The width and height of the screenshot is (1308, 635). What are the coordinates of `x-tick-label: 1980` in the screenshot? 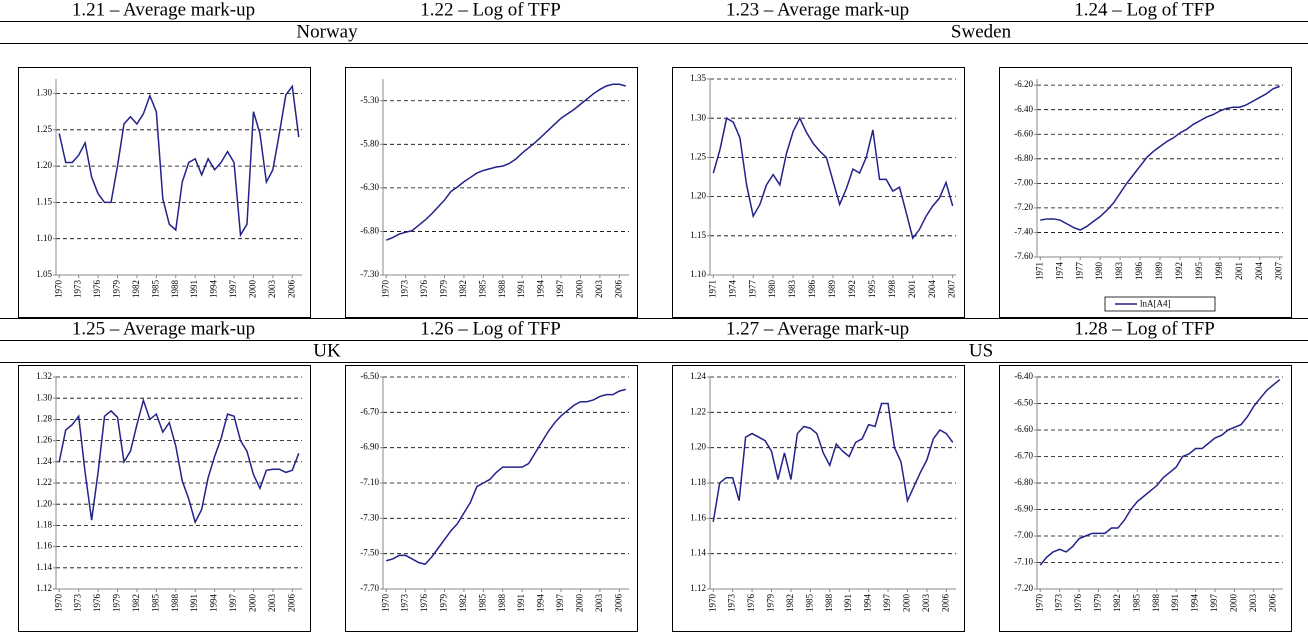 It's located at (772, 289).